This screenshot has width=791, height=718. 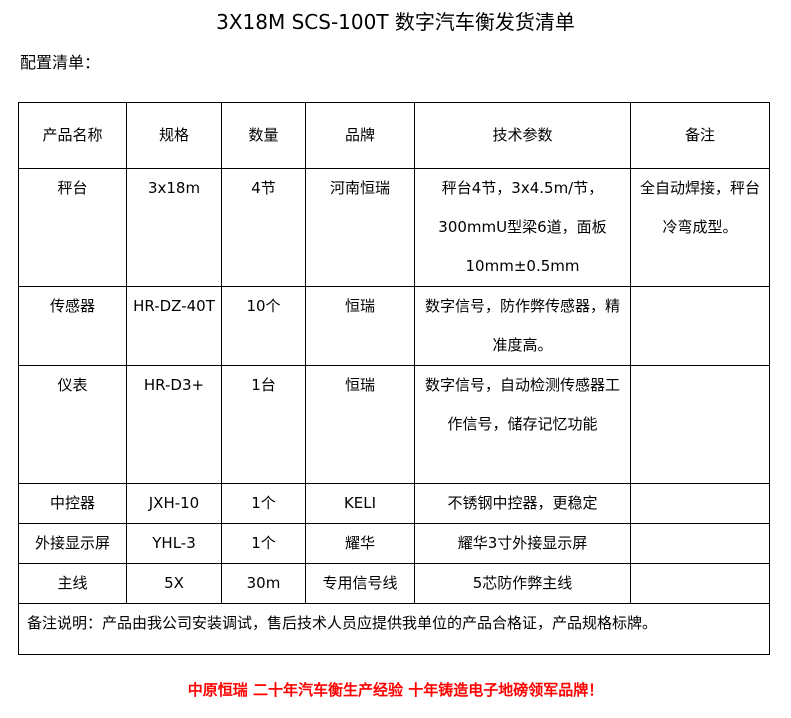 What do you see at coordinates (263, 135) in the screenshot?
I see `header-cell: 数量` at bounding box center [263, 135].